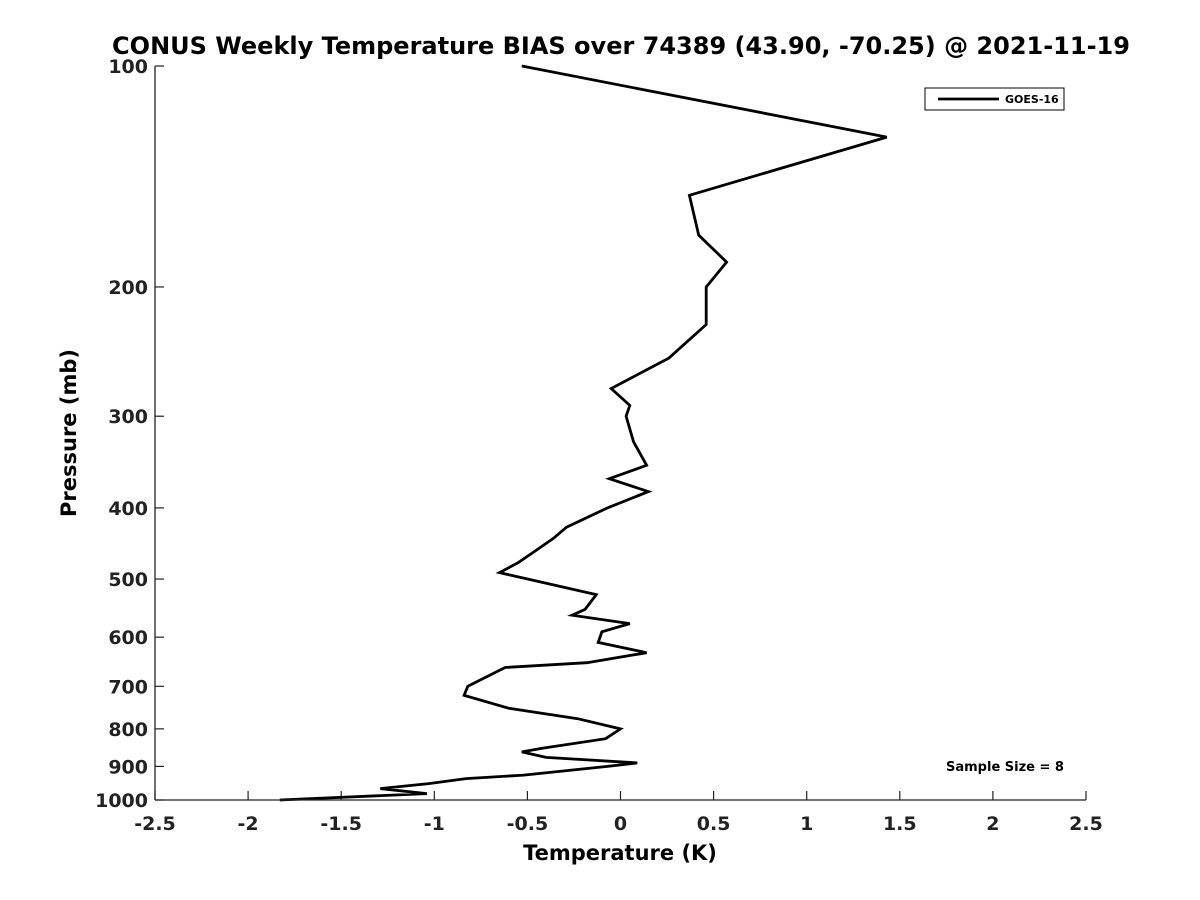  What do you see at coordinates (806, 824) in the screenshot?
I see `x-tick-label: 1` at bounding box center [806, 824].